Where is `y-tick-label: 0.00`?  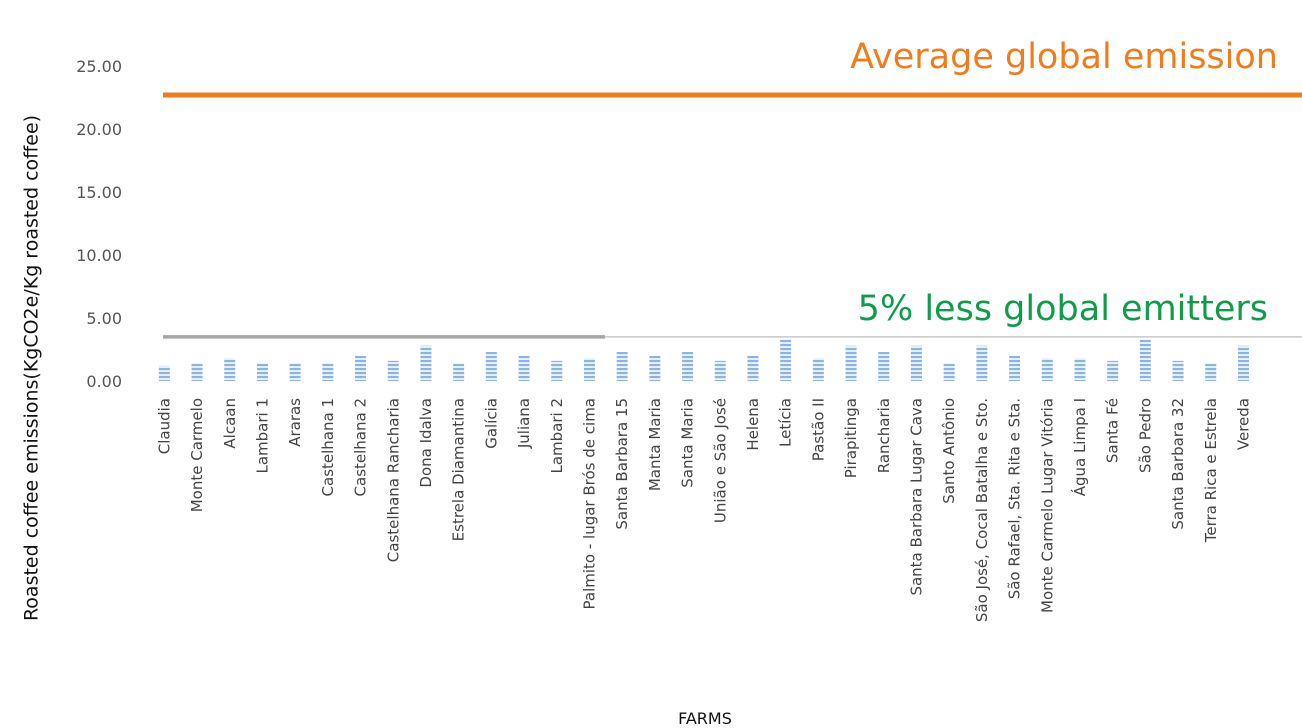 y-tick-label: 0.00 is located at coordinates (104, 381).